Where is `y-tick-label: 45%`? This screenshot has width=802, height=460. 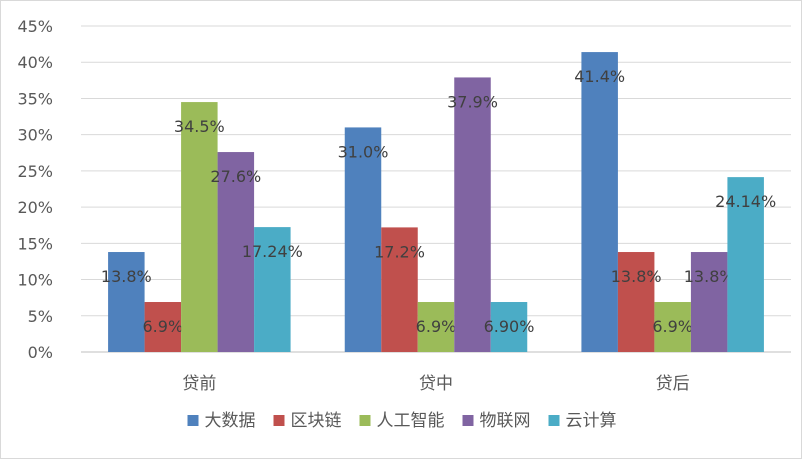 y-tick-label: 45% is located at coordinates (35, 26).